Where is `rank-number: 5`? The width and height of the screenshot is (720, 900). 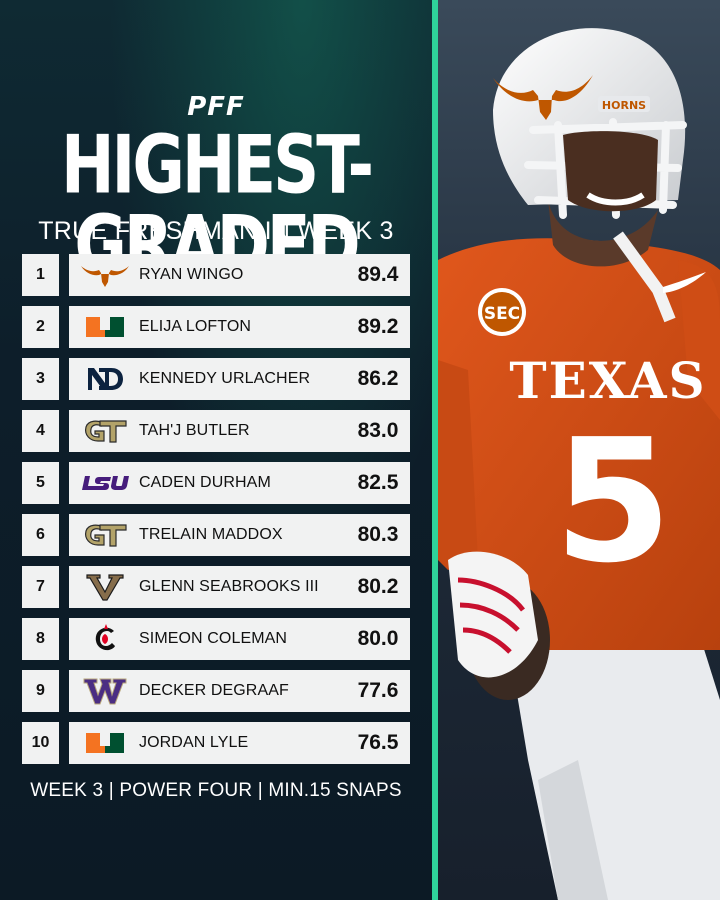
rank-number: 5 is located at coordinates (40, 483).